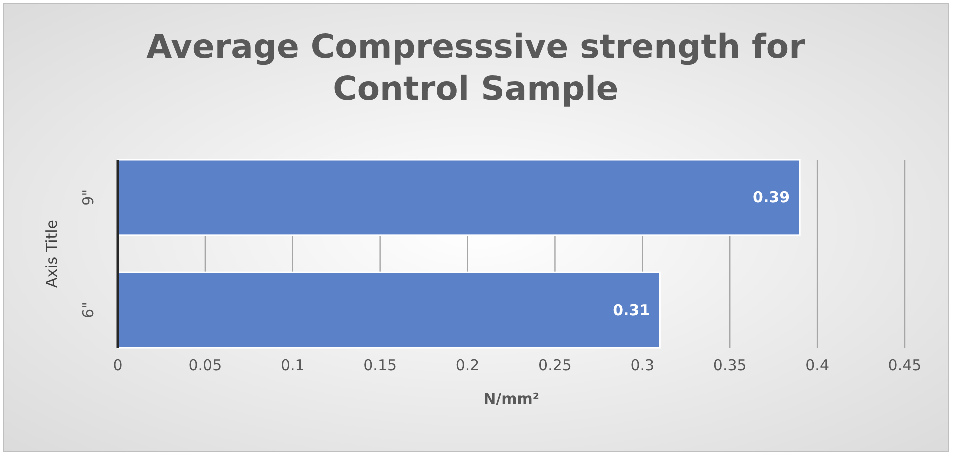 This screenshot has height=456, width=953. I want to click on x-axis-title: N/mm², so click(512, 399).